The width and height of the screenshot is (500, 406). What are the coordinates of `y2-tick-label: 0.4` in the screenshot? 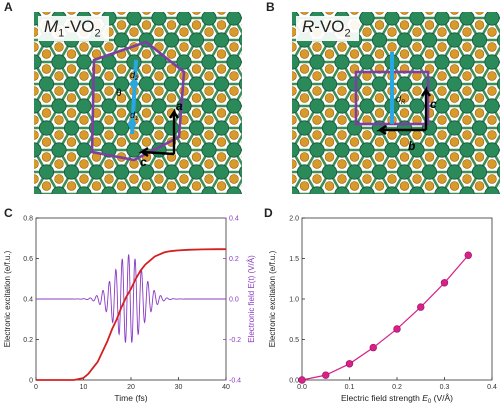 It's located at (234, 219).